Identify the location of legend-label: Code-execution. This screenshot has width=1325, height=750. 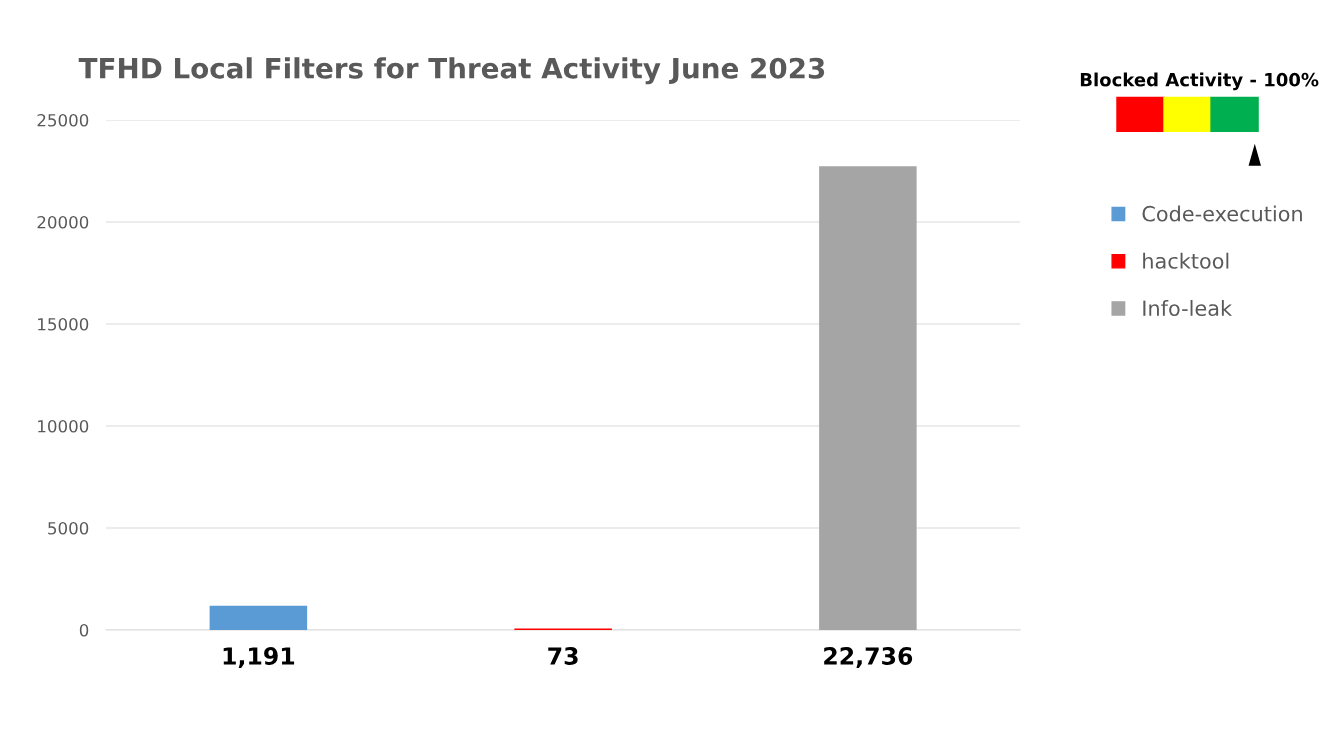
(1222, 213).